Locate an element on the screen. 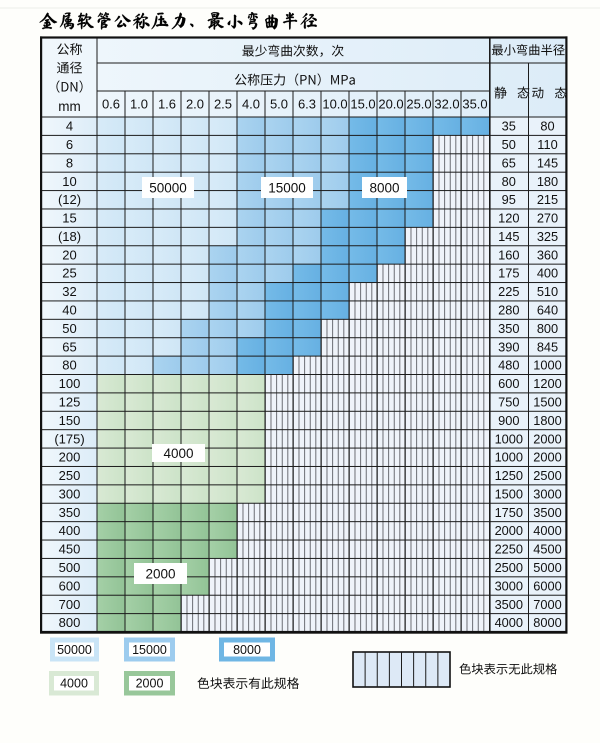 This screenshot has width=600, height=748. svg-text: 270 is located at coordinates (547, 218).